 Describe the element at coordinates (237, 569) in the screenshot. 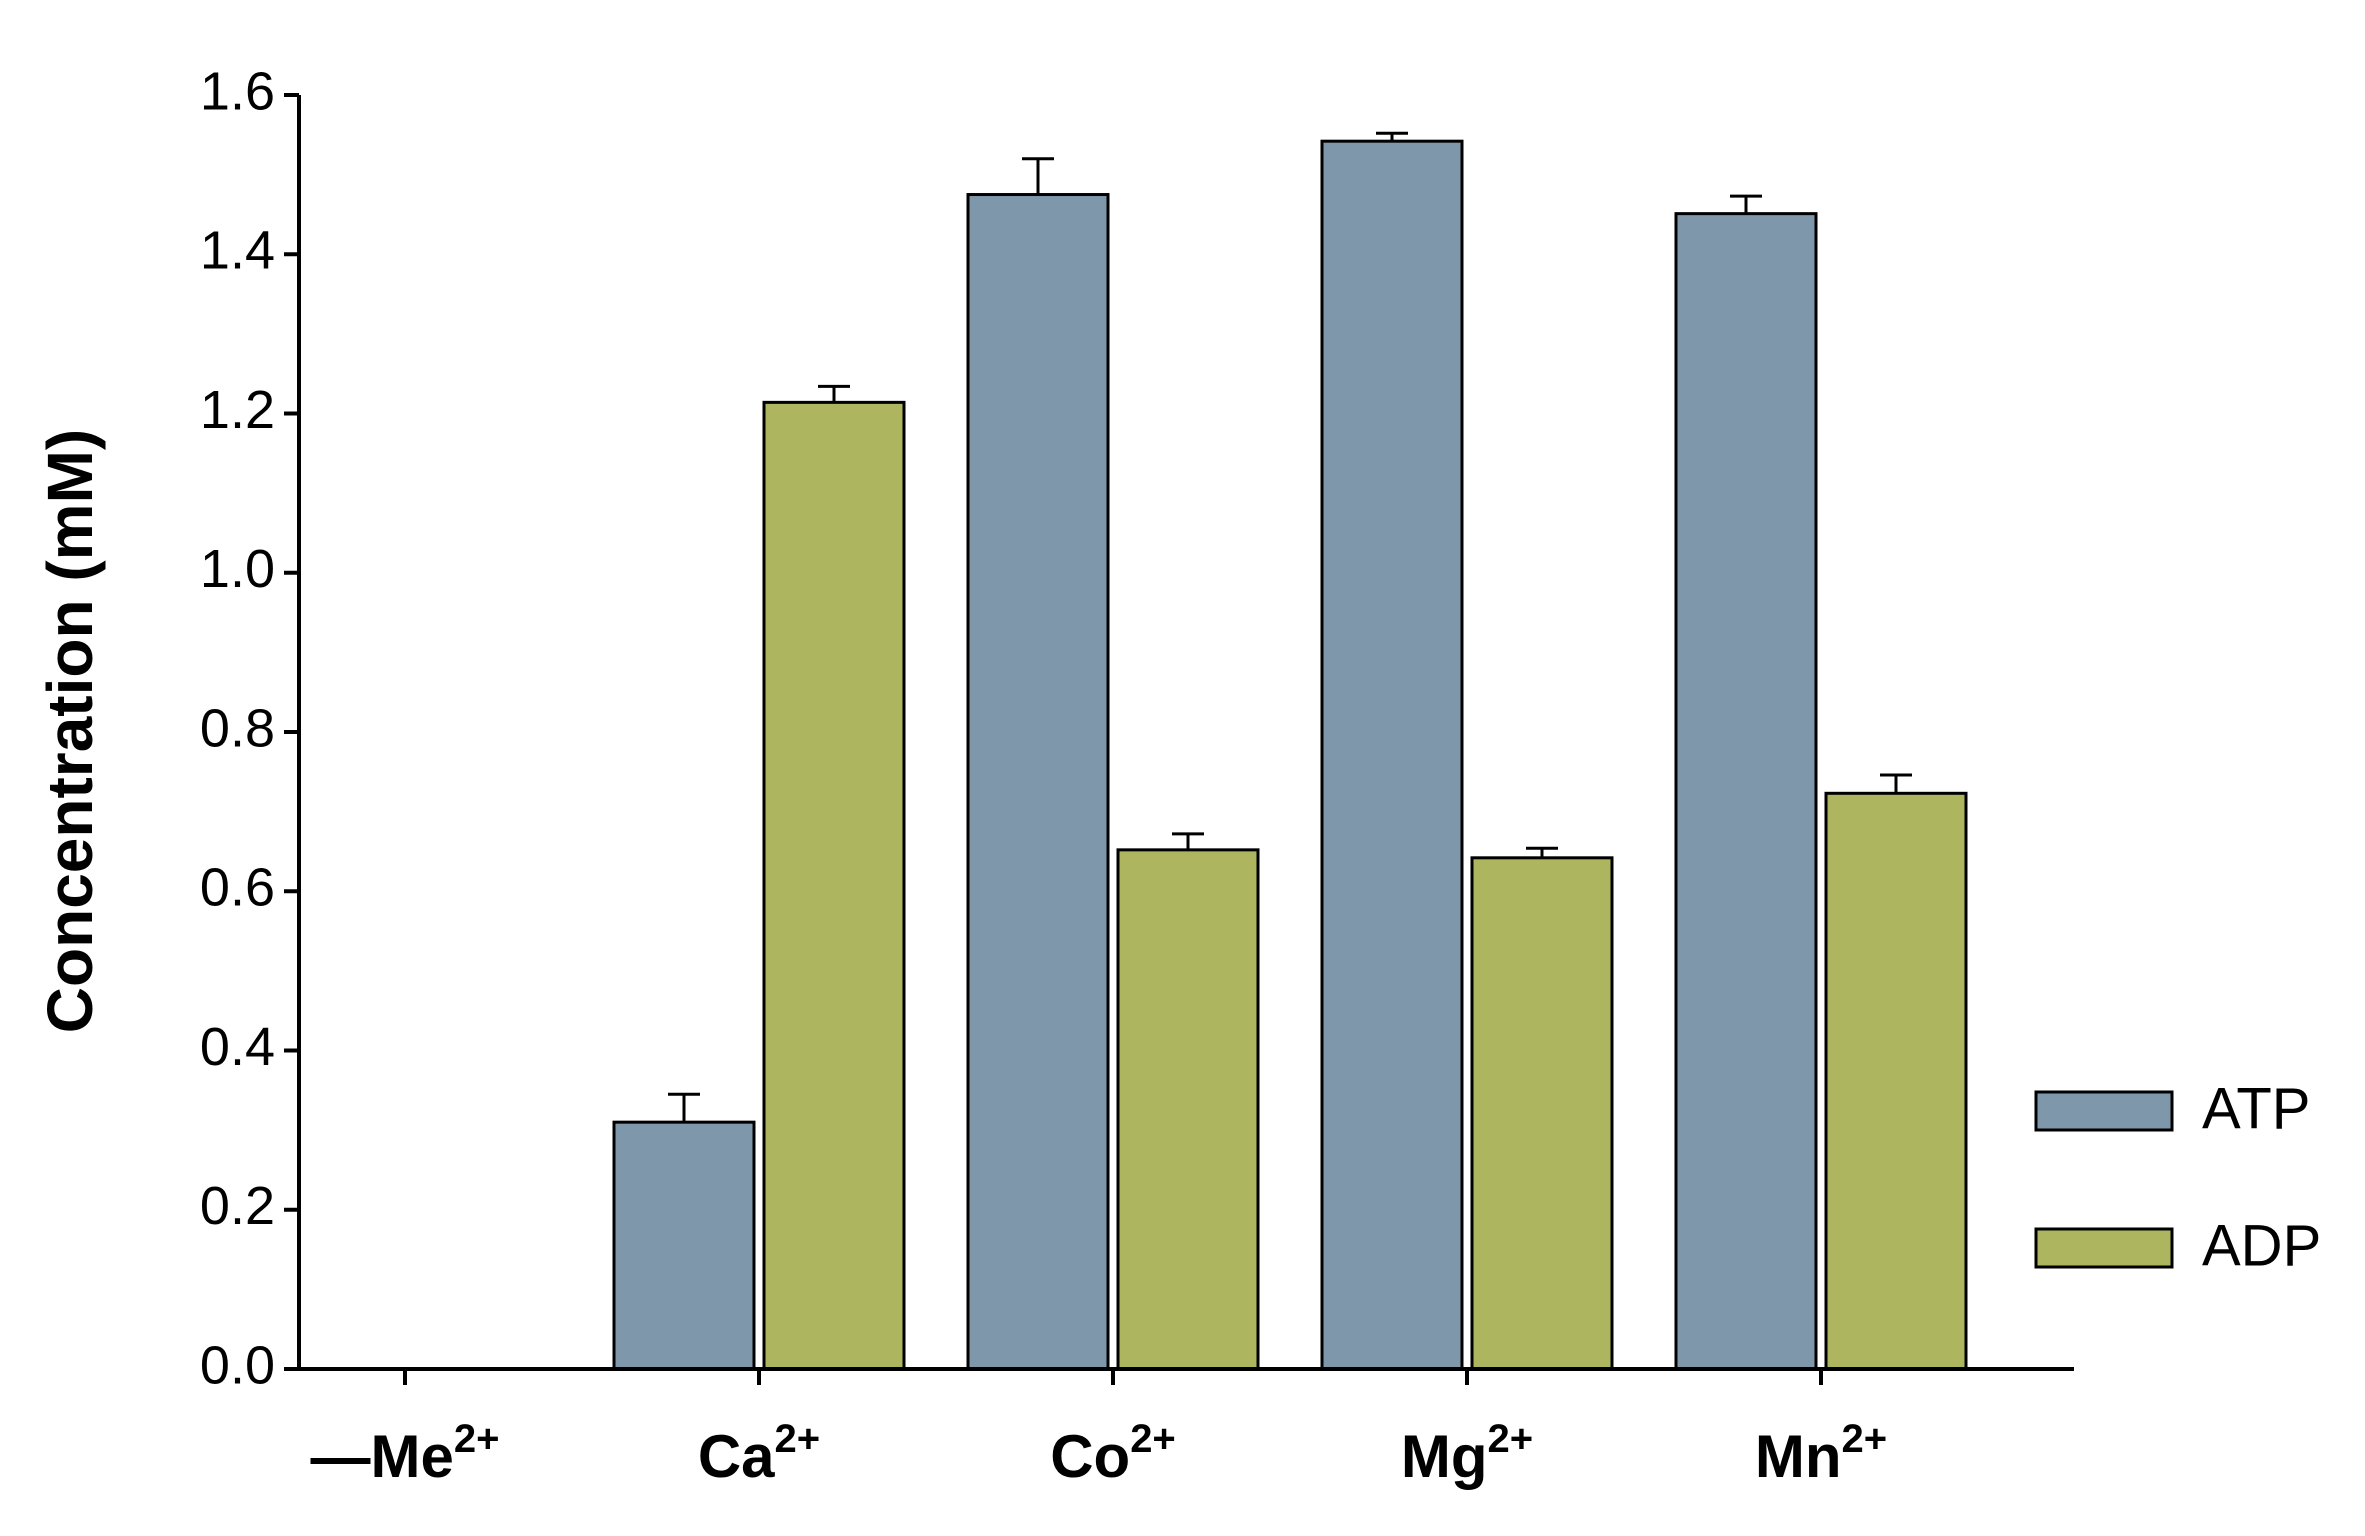

I see `y-tick-label: 1.0` at that location.